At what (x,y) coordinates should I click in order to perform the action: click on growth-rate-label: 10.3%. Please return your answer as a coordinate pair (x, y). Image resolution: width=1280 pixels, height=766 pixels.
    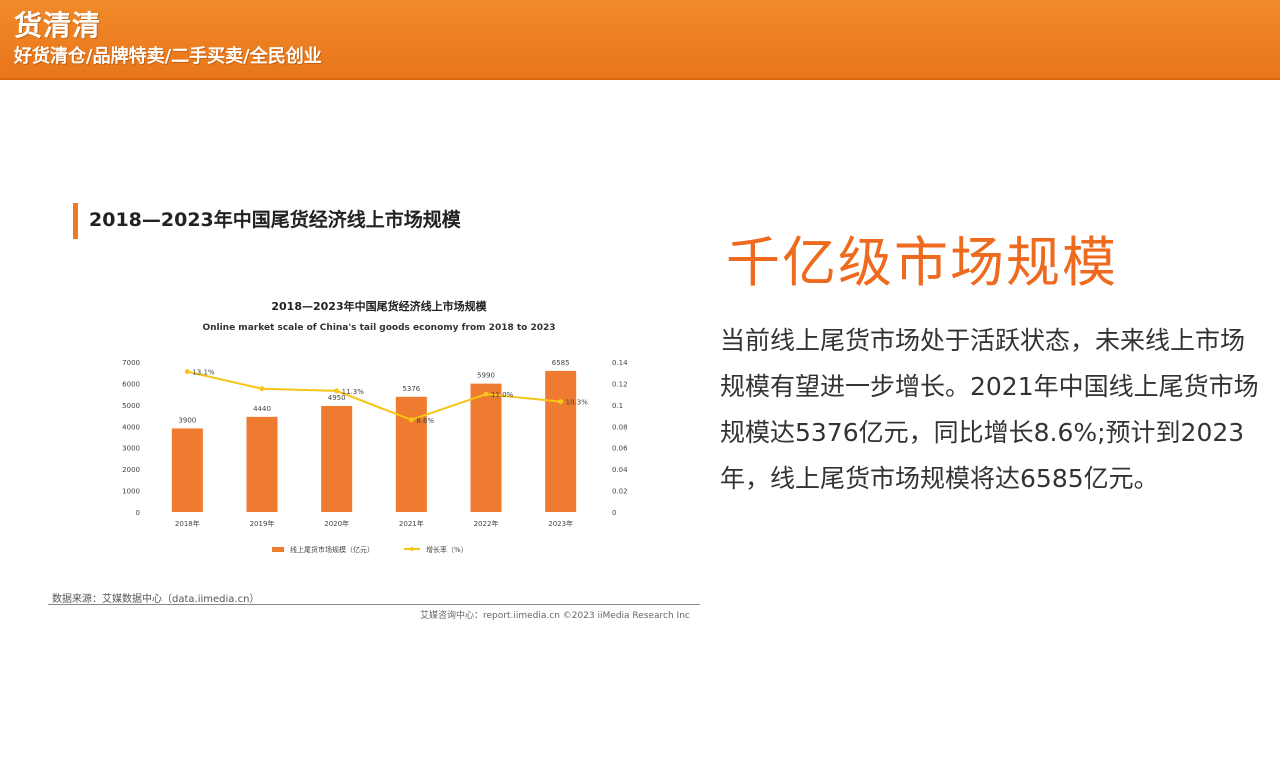
    Looking at the image, I should click on (577, 403).